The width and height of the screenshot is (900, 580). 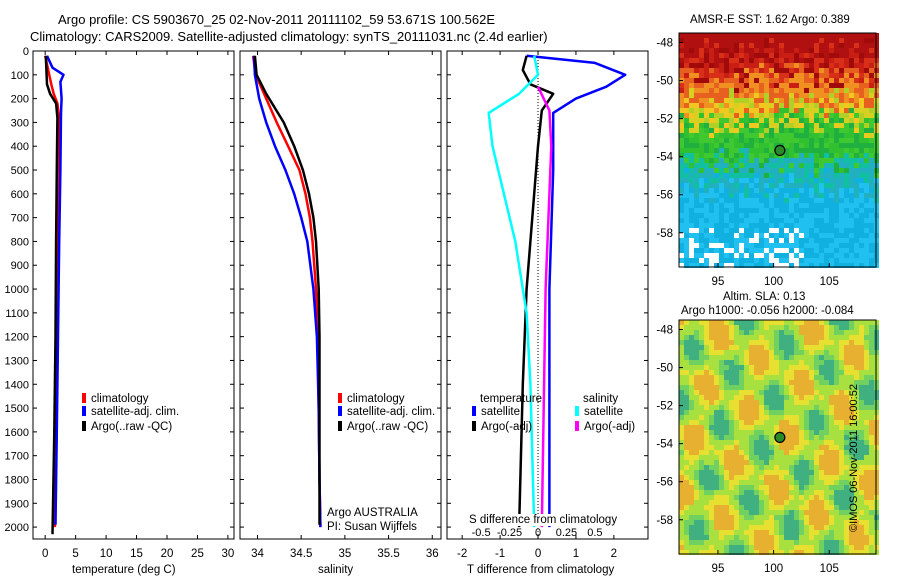 I want to click on legend-swatch-black, so click(x=340, y=426).